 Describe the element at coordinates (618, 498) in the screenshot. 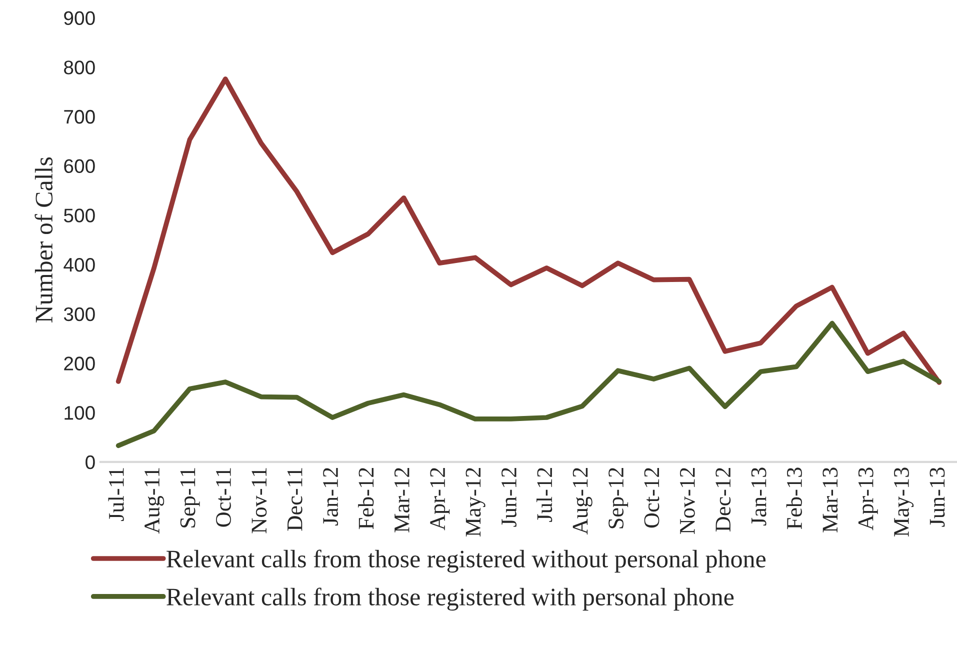

I see `x-tick-label: Sep-12` at that location.